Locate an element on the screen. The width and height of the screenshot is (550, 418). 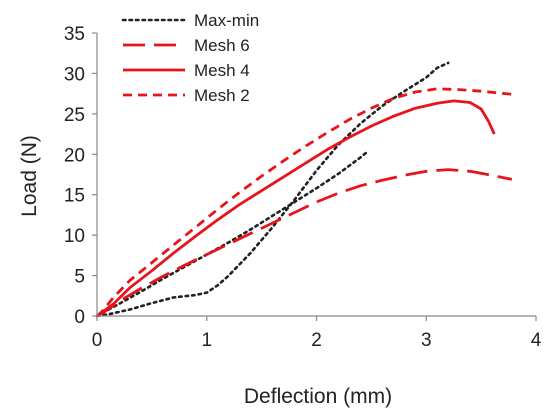
y-tick-label: 10 is located at coordinates (74, 236).